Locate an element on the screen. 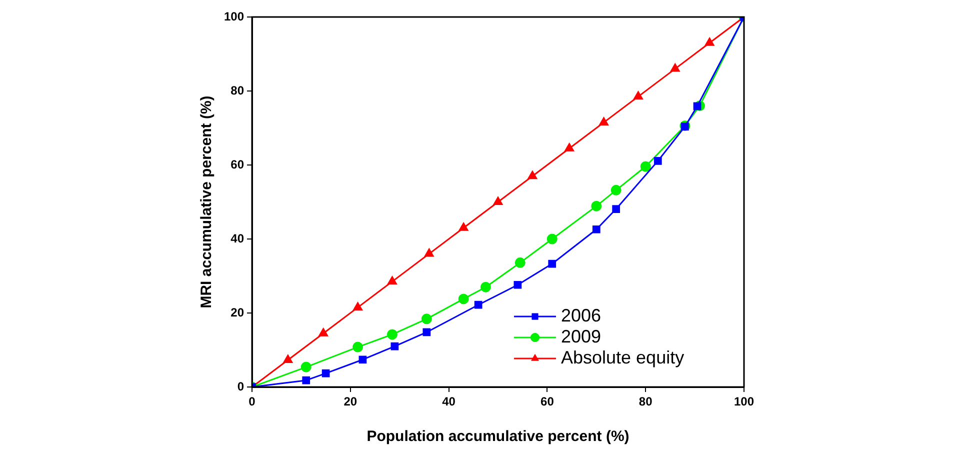 The width and height of the screenshot is (953, 452). x-axis-title: Population accumulative percent (%) is located at coordinates (498, 437).